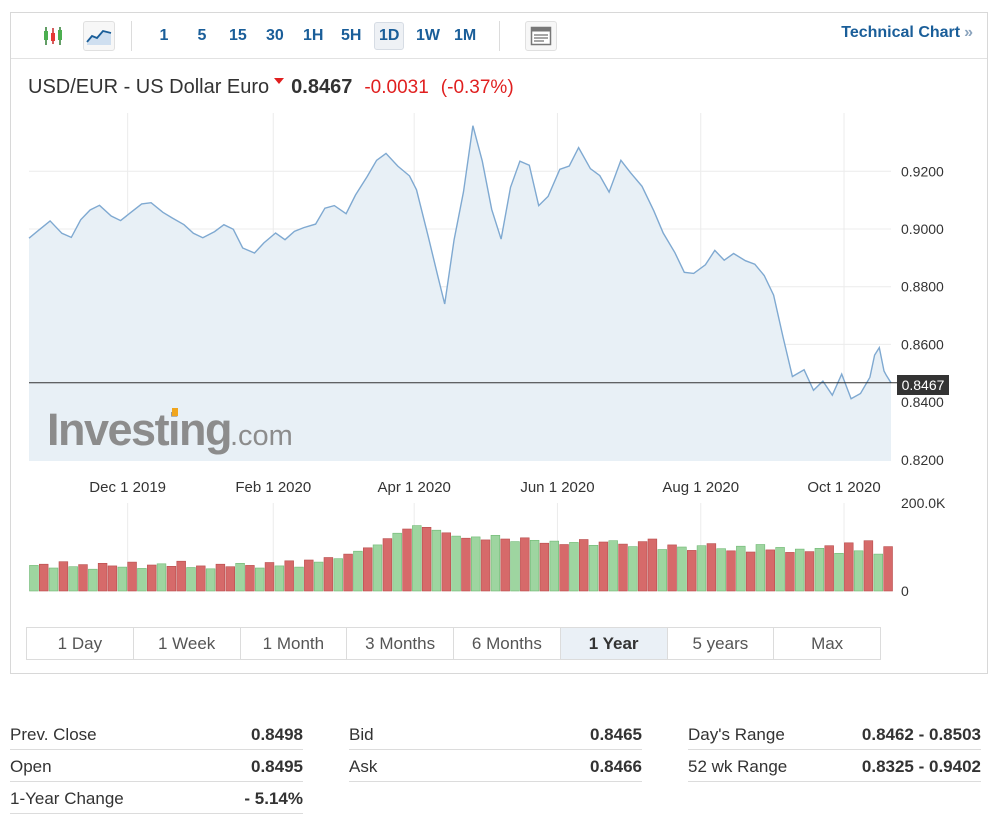 The height and width of the screenshot is (815, 998). I want to click on line-chart-icon, so click(99, 36).